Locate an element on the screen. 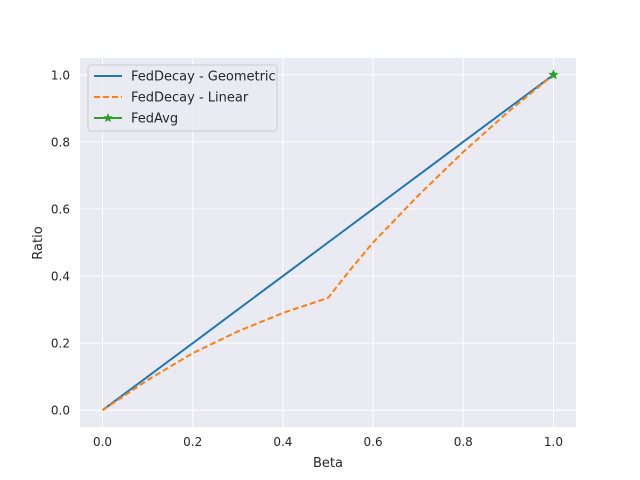  legend-label-fedavg: FedAvg is located at coordinates (154, 119).